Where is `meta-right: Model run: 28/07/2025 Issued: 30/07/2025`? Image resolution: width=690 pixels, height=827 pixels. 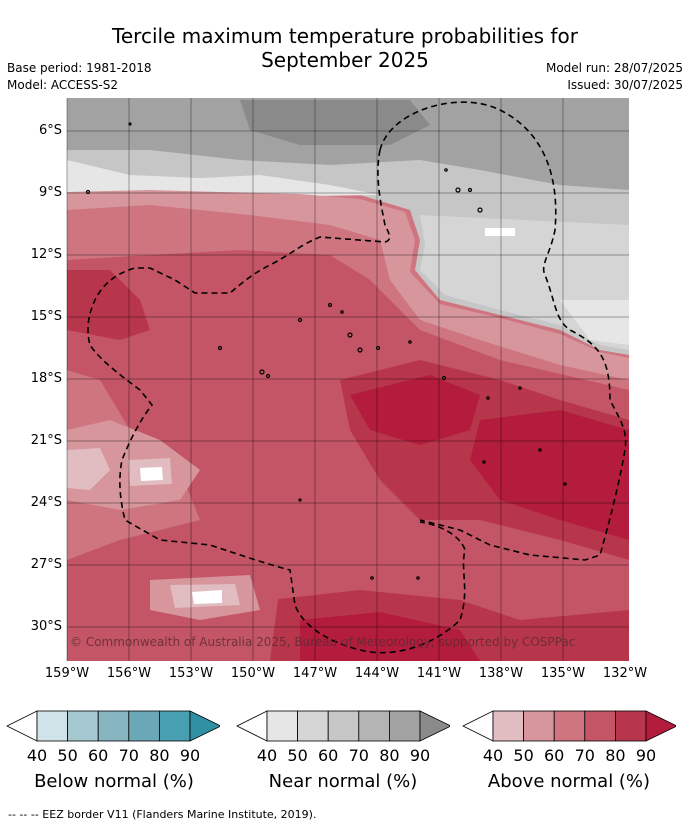
meta-right: Model run: 28/07/2025 Issued: 30/07/2025 is located at coordinates (614, 77).